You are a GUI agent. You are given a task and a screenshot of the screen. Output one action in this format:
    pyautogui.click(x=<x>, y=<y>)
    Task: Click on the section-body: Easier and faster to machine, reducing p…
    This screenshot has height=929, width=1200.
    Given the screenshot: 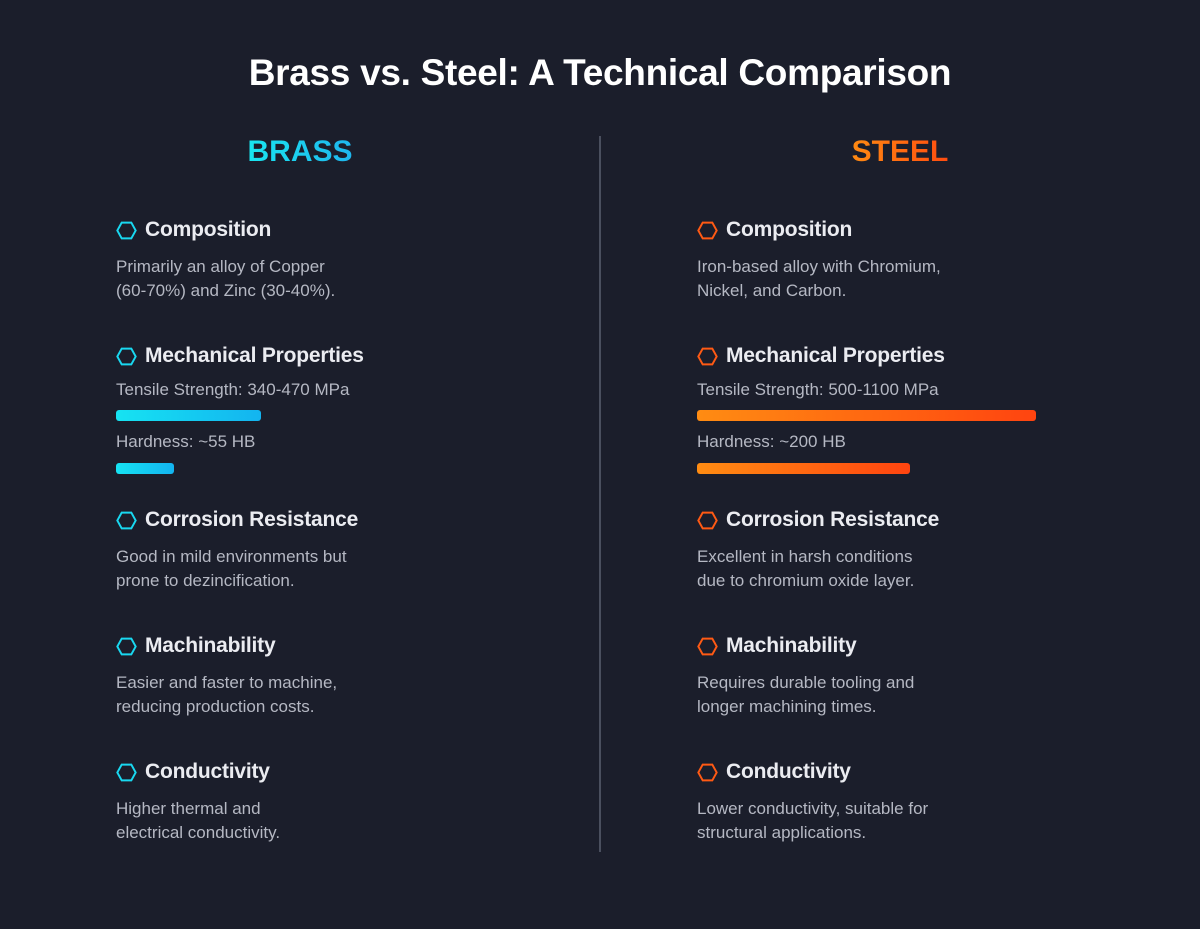 What is the action you would take?
    pyautogui.click(x=261, y=695)
    